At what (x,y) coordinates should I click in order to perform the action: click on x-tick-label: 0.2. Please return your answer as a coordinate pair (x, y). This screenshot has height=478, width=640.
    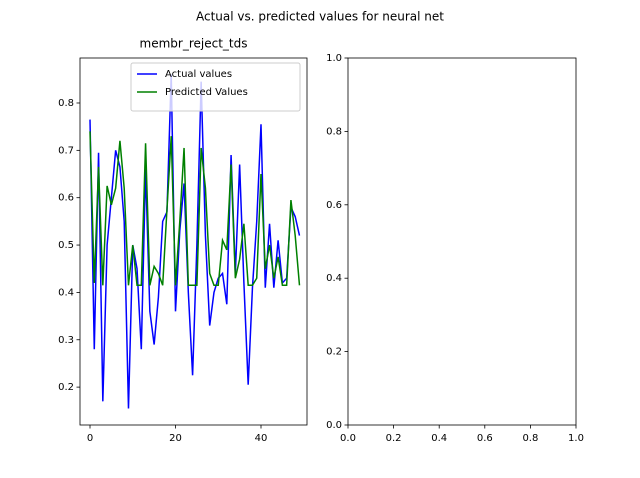
    Looking at the image, I should click on (394, 438).